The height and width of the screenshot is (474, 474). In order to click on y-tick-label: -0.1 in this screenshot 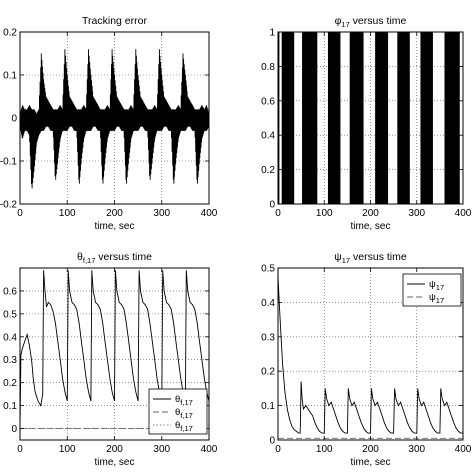, I will do `click(8, 162)`.